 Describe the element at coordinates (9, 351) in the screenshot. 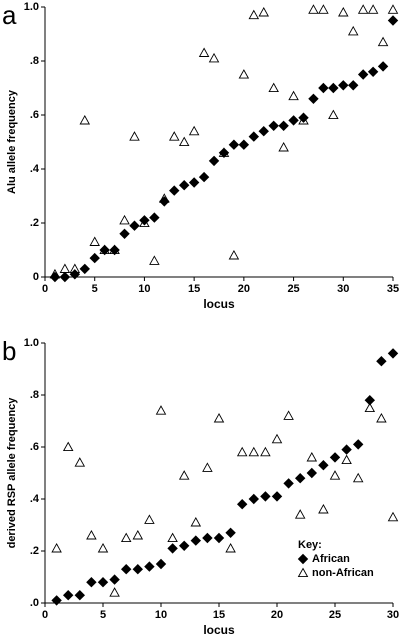

I see `panel-label: b` at that location.